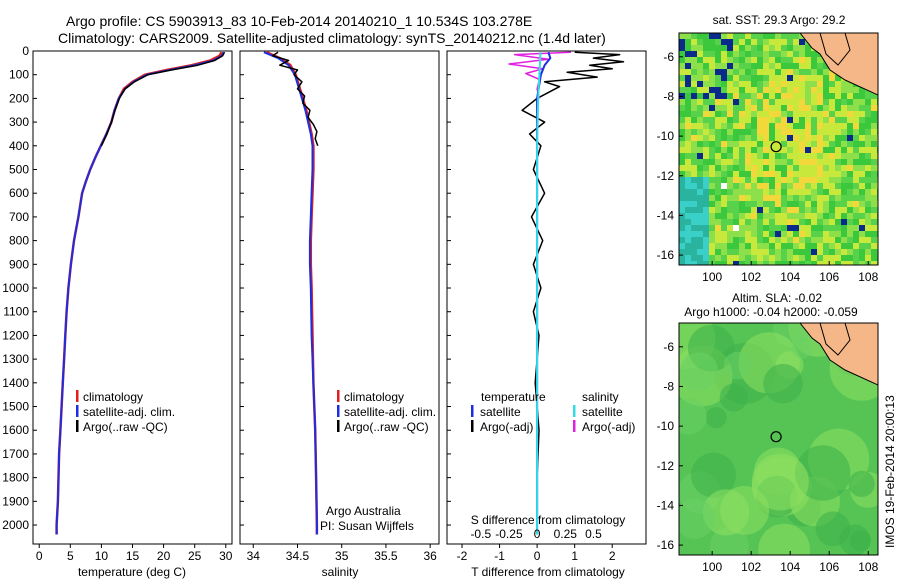 The width and height of the screenshot is (900, 580). Describe the element at coordinates (574, 556) in the screenshot. I see `difference-T-tick-label: 1` at that location.